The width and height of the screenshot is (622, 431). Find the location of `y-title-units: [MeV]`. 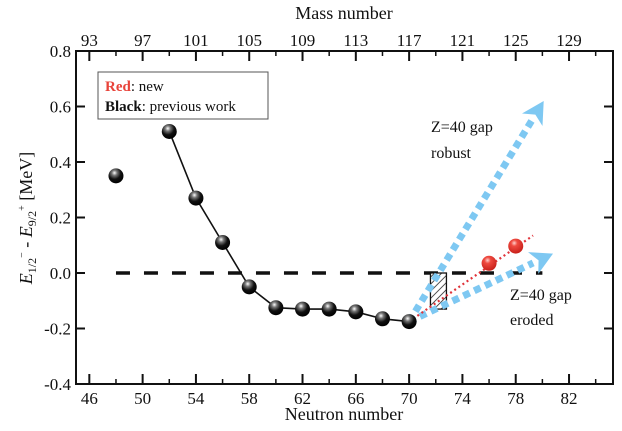

y-title-units: [MeV] is located at coordinates (26, 178).